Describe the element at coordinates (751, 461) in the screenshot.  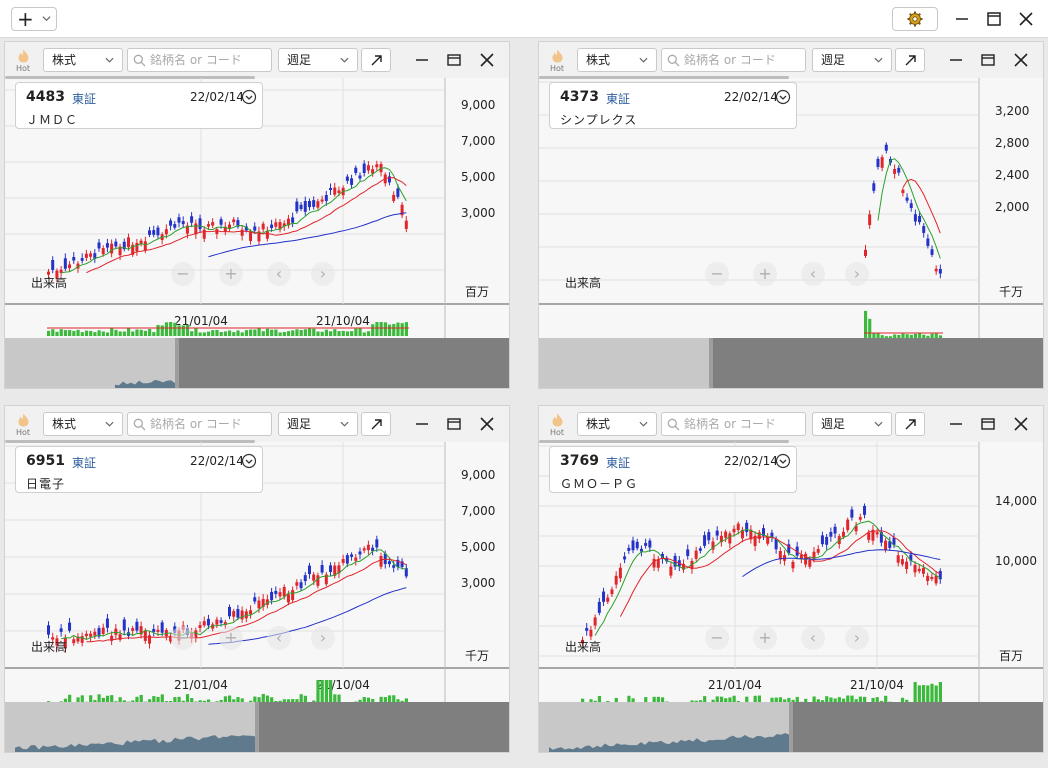
I see `date-label: 22/02/14` at that location.